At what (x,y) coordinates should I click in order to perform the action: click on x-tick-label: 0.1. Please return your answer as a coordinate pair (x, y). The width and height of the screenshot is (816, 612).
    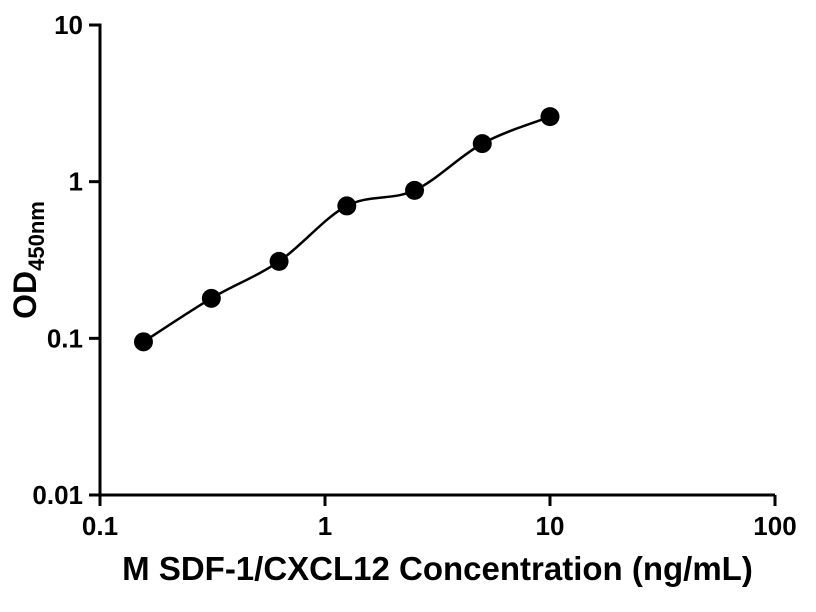
    Looking at the image, I should click on (100, 526).